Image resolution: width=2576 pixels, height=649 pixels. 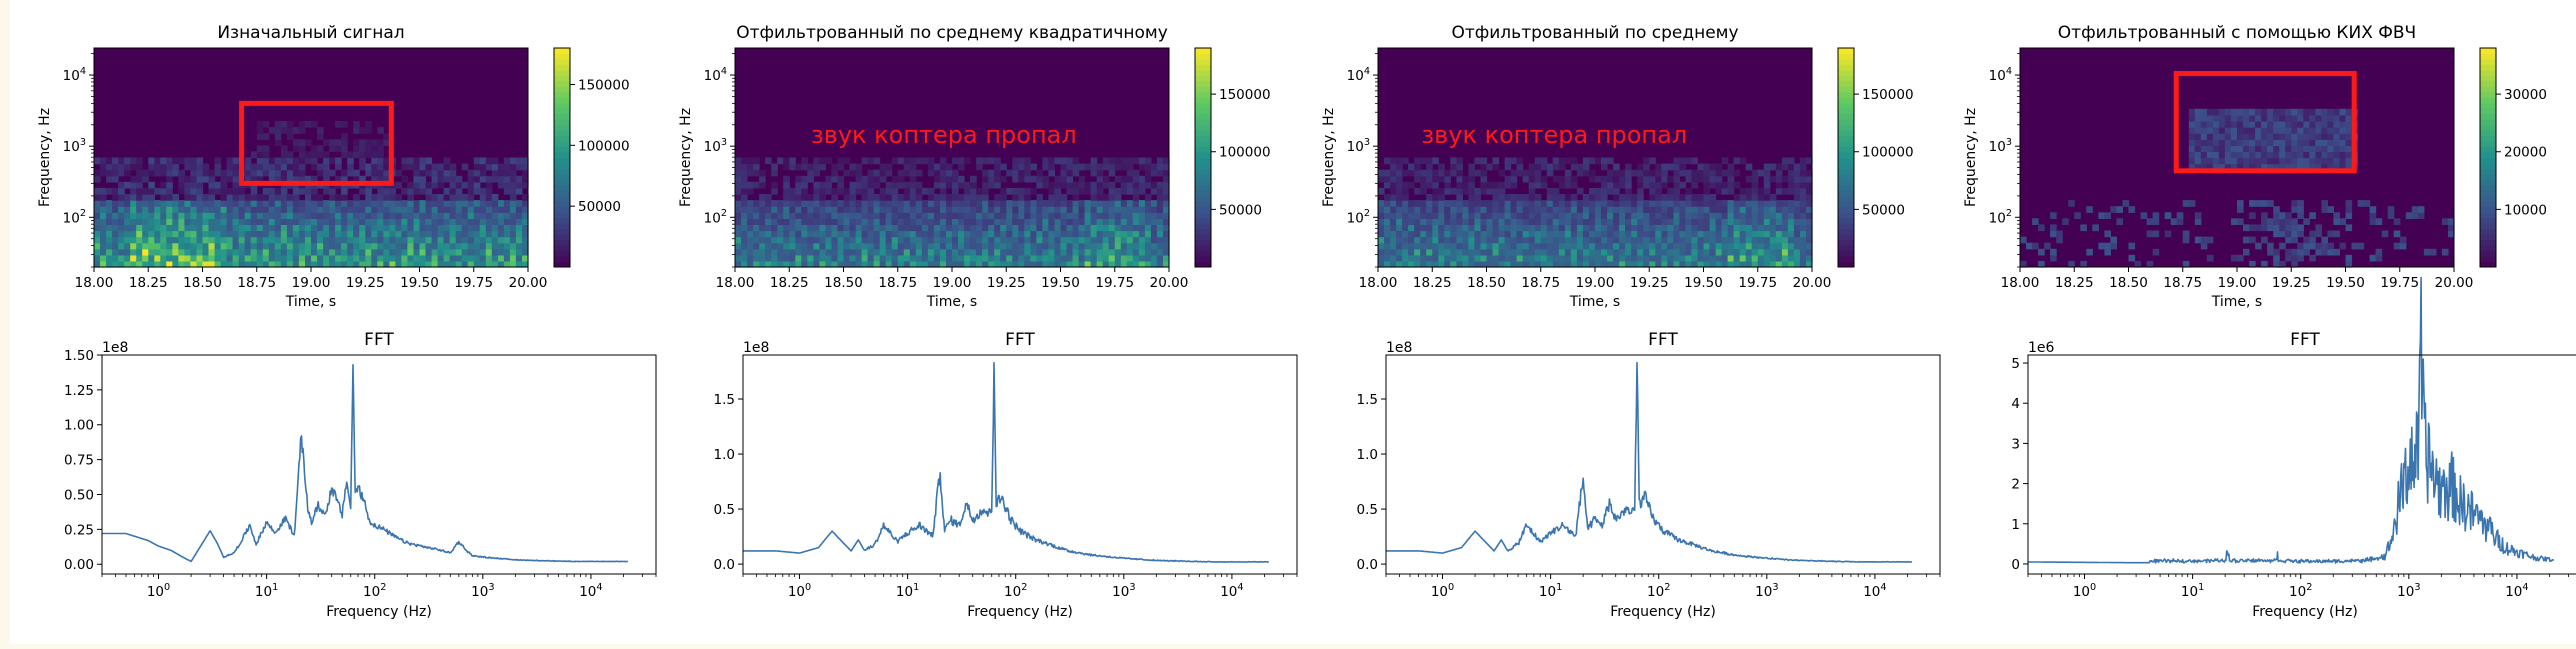 I want to click on y-tick-label: 1.0, so click(x=1367, y=455).